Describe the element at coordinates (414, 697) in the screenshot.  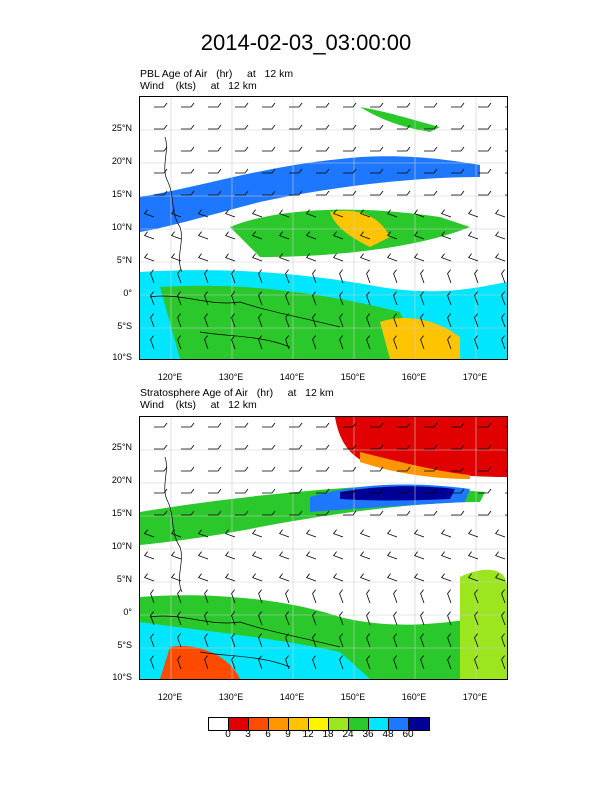
I see `panel2-lon-160e: 160°E` at that location.